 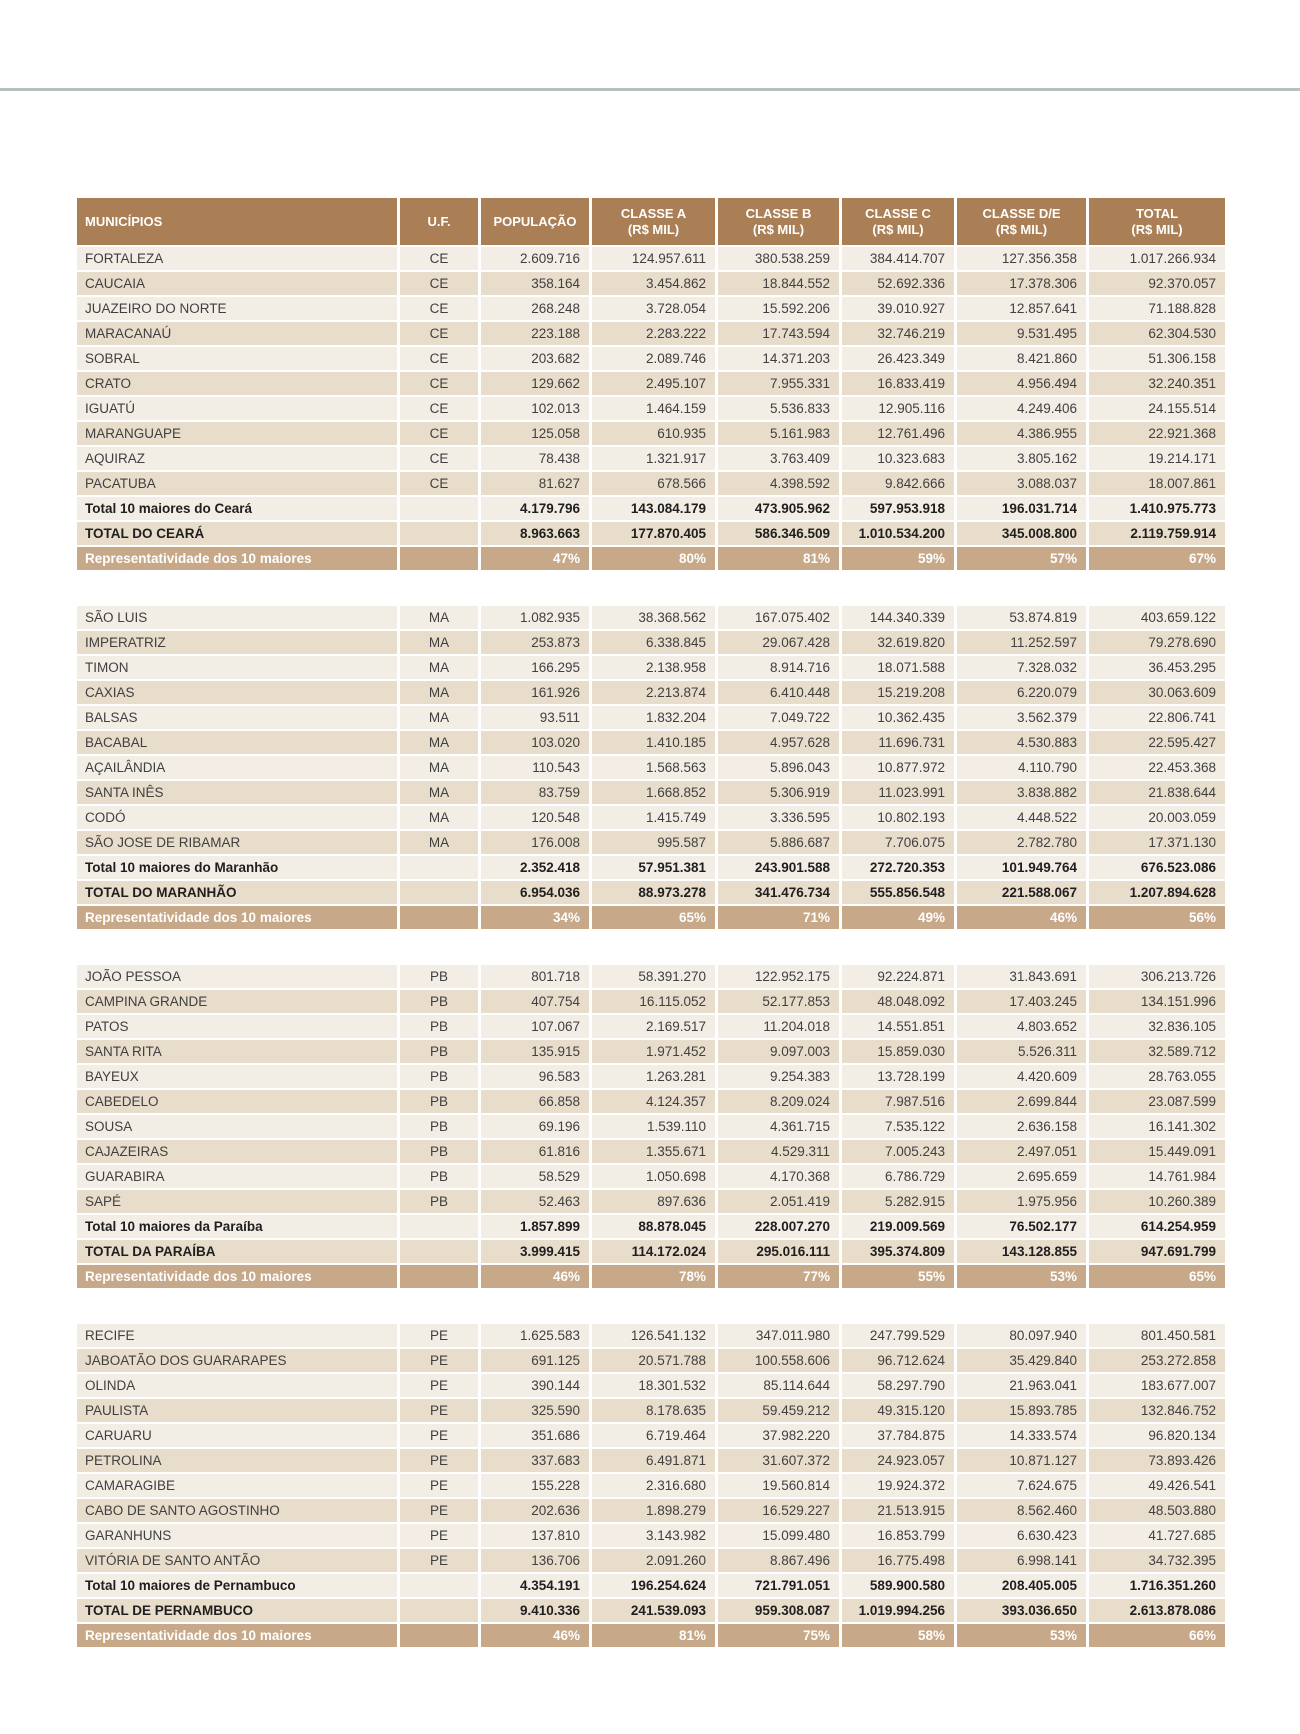 What do you see at coordinates (653, 408) in the screenshot?
I see `cell-classe-a: 1.464.159` at bounding box center [653, 408].